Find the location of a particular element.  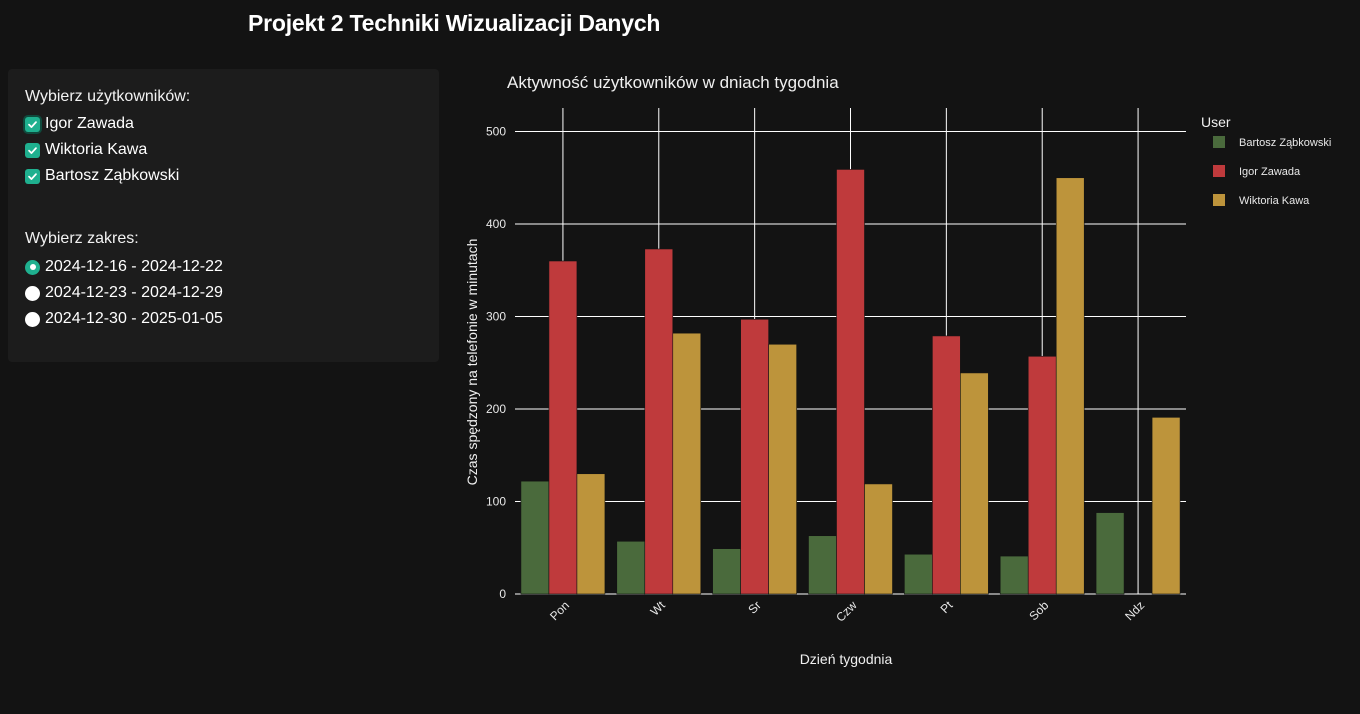

y-axis-ticks: 0 100 200 300 400 500 is located at coordinates (496, 363).